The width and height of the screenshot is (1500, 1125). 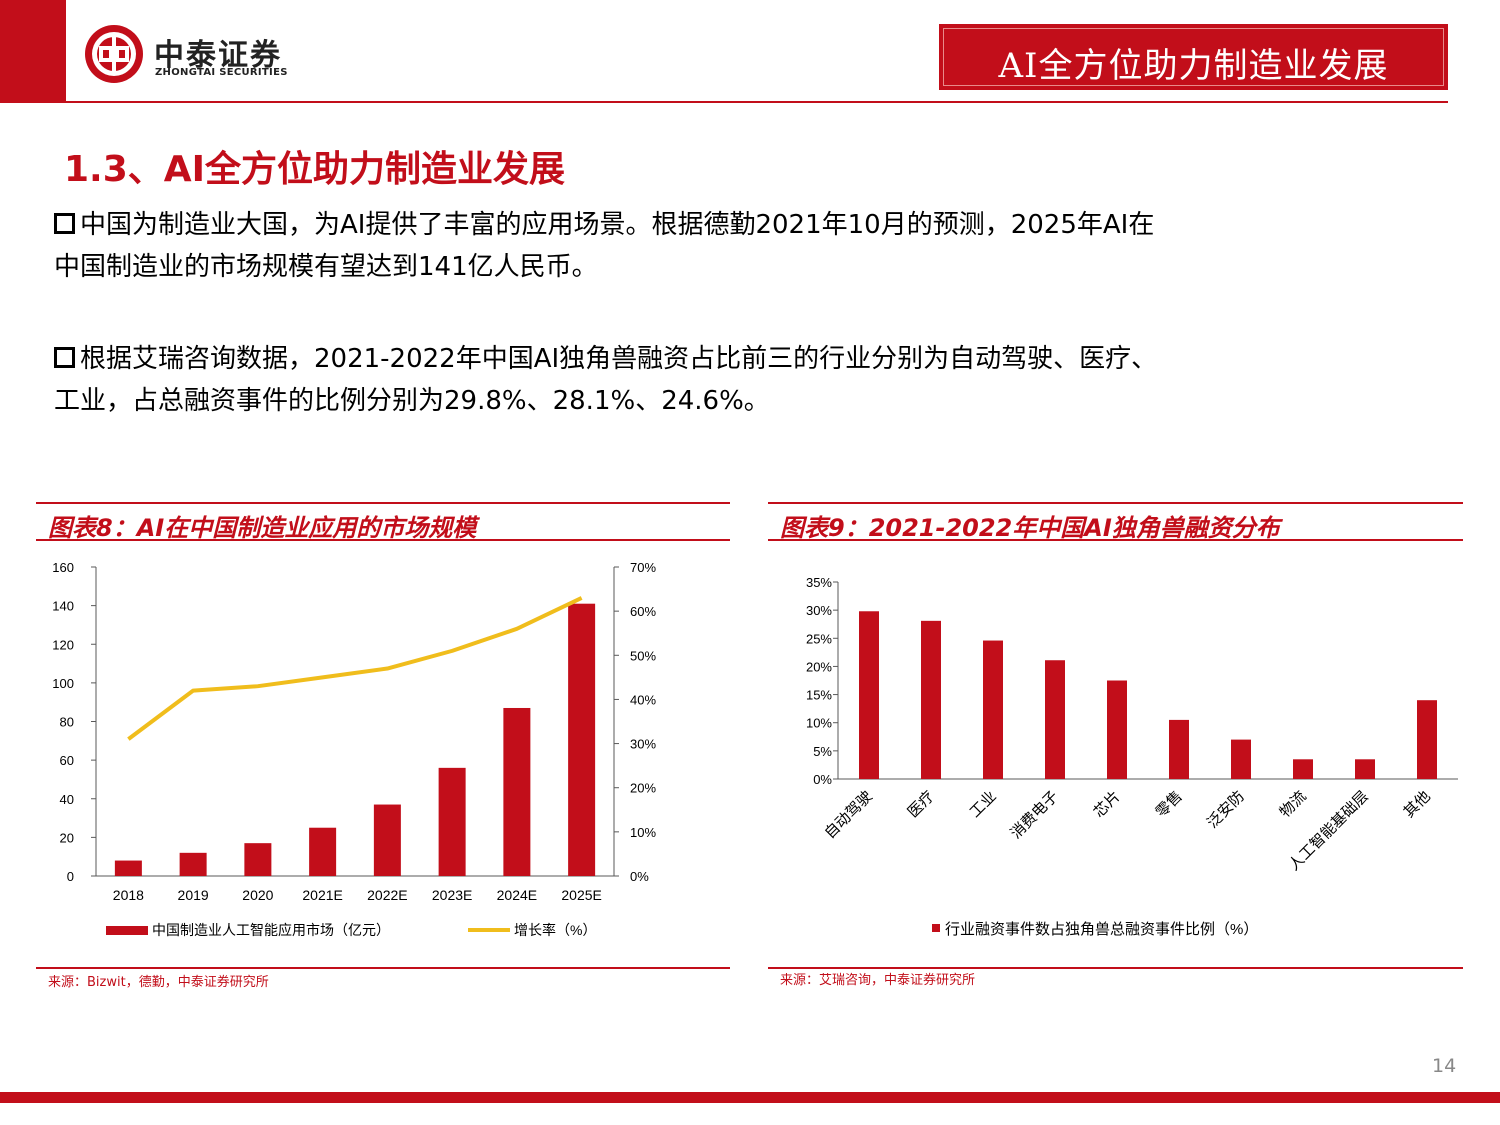 What do you see at coordinates (1030, 528) in the screenshot?
I see `chart-right-title: 图表9：2021-2022年中国AI独角兽融资分布` at bounding box center [1030, 528].